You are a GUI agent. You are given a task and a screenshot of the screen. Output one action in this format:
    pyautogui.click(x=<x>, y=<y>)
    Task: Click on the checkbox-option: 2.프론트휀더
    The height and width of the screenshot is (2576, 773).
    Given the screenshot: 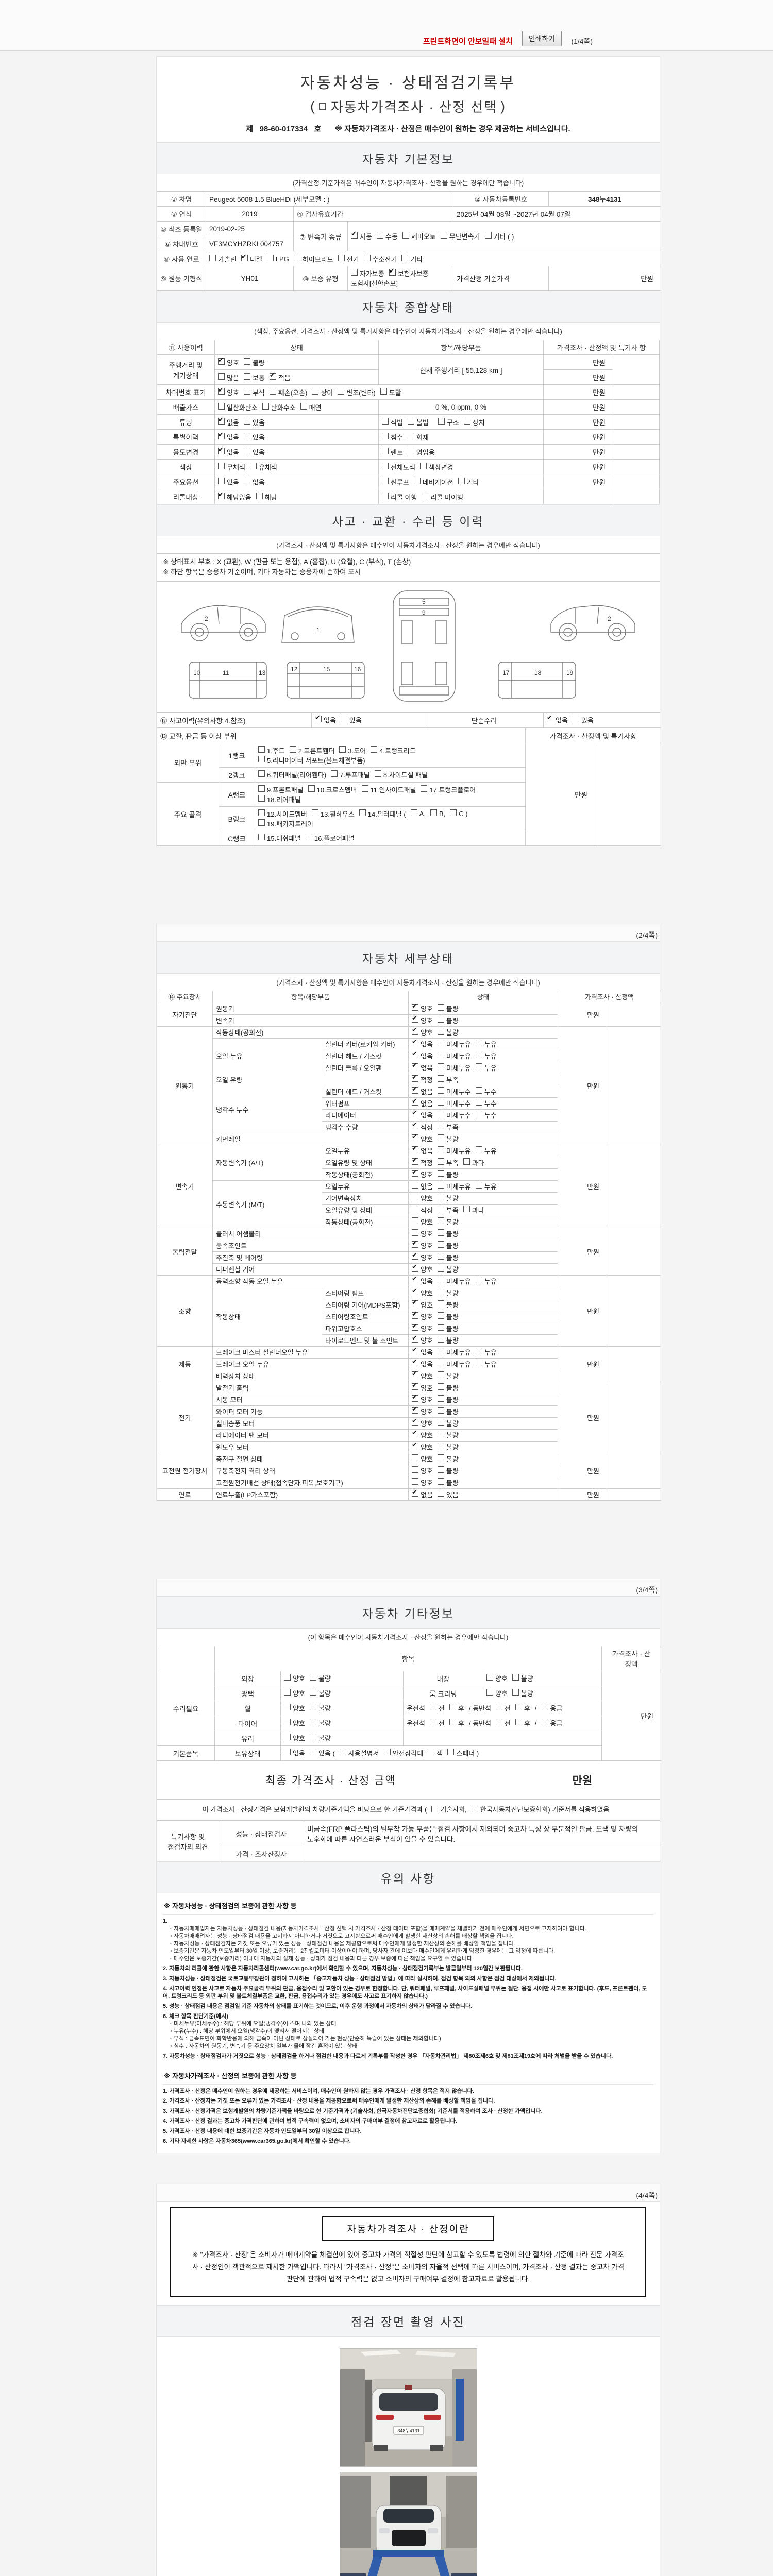 What is the action you would take?
    pyautogui.click(x=311, y=750)
    